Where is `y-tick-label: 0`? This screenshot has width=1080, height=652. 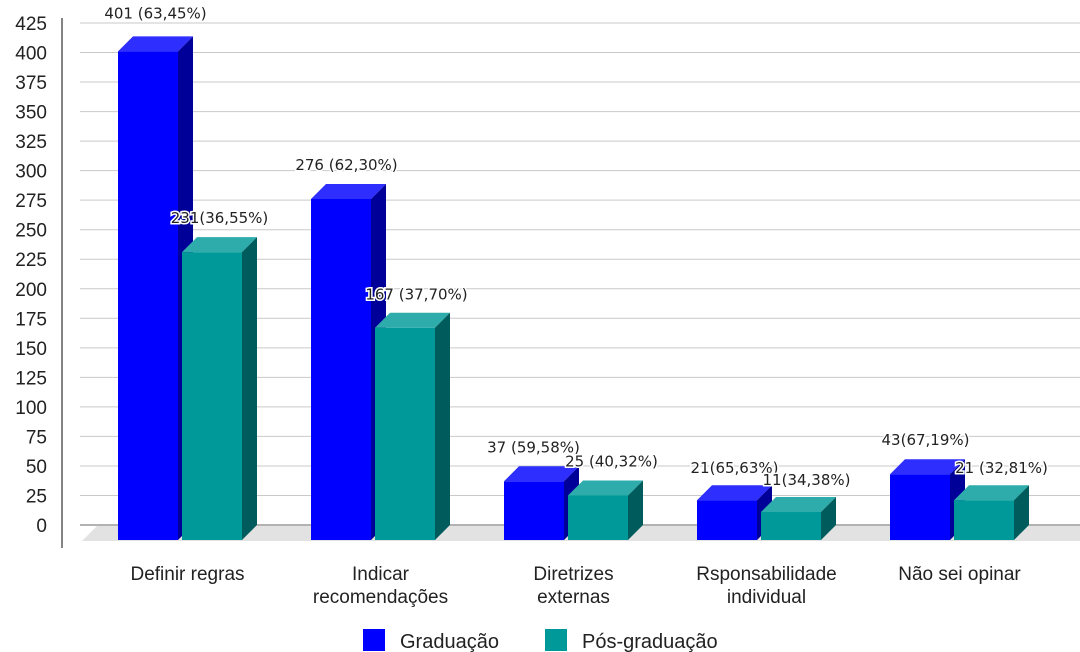
y-tick-label: 0 is located at coordinates (41, 526).